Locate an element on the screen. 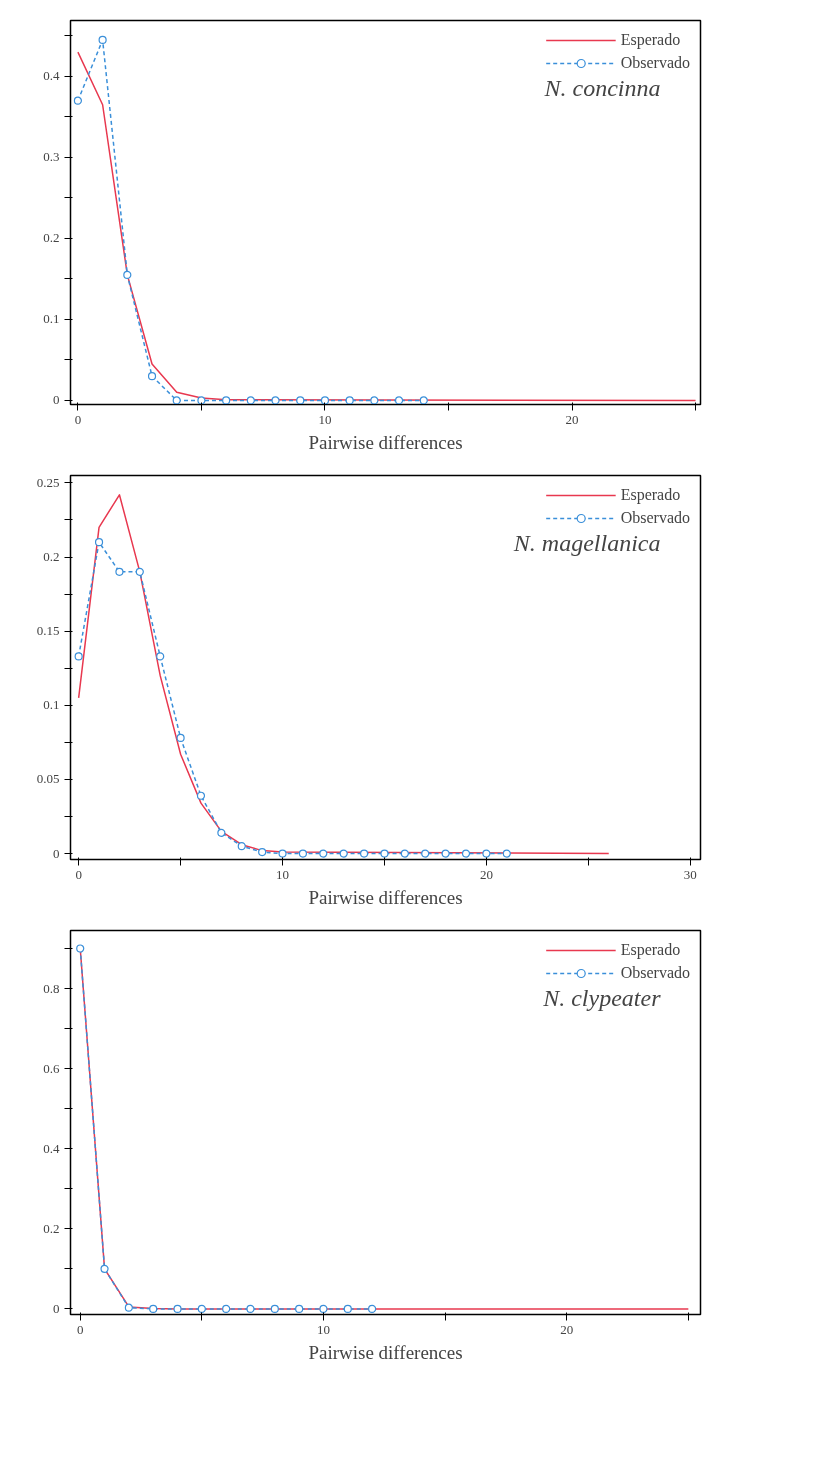  annotation: N. magellanica is located at coordinates (586, 542).